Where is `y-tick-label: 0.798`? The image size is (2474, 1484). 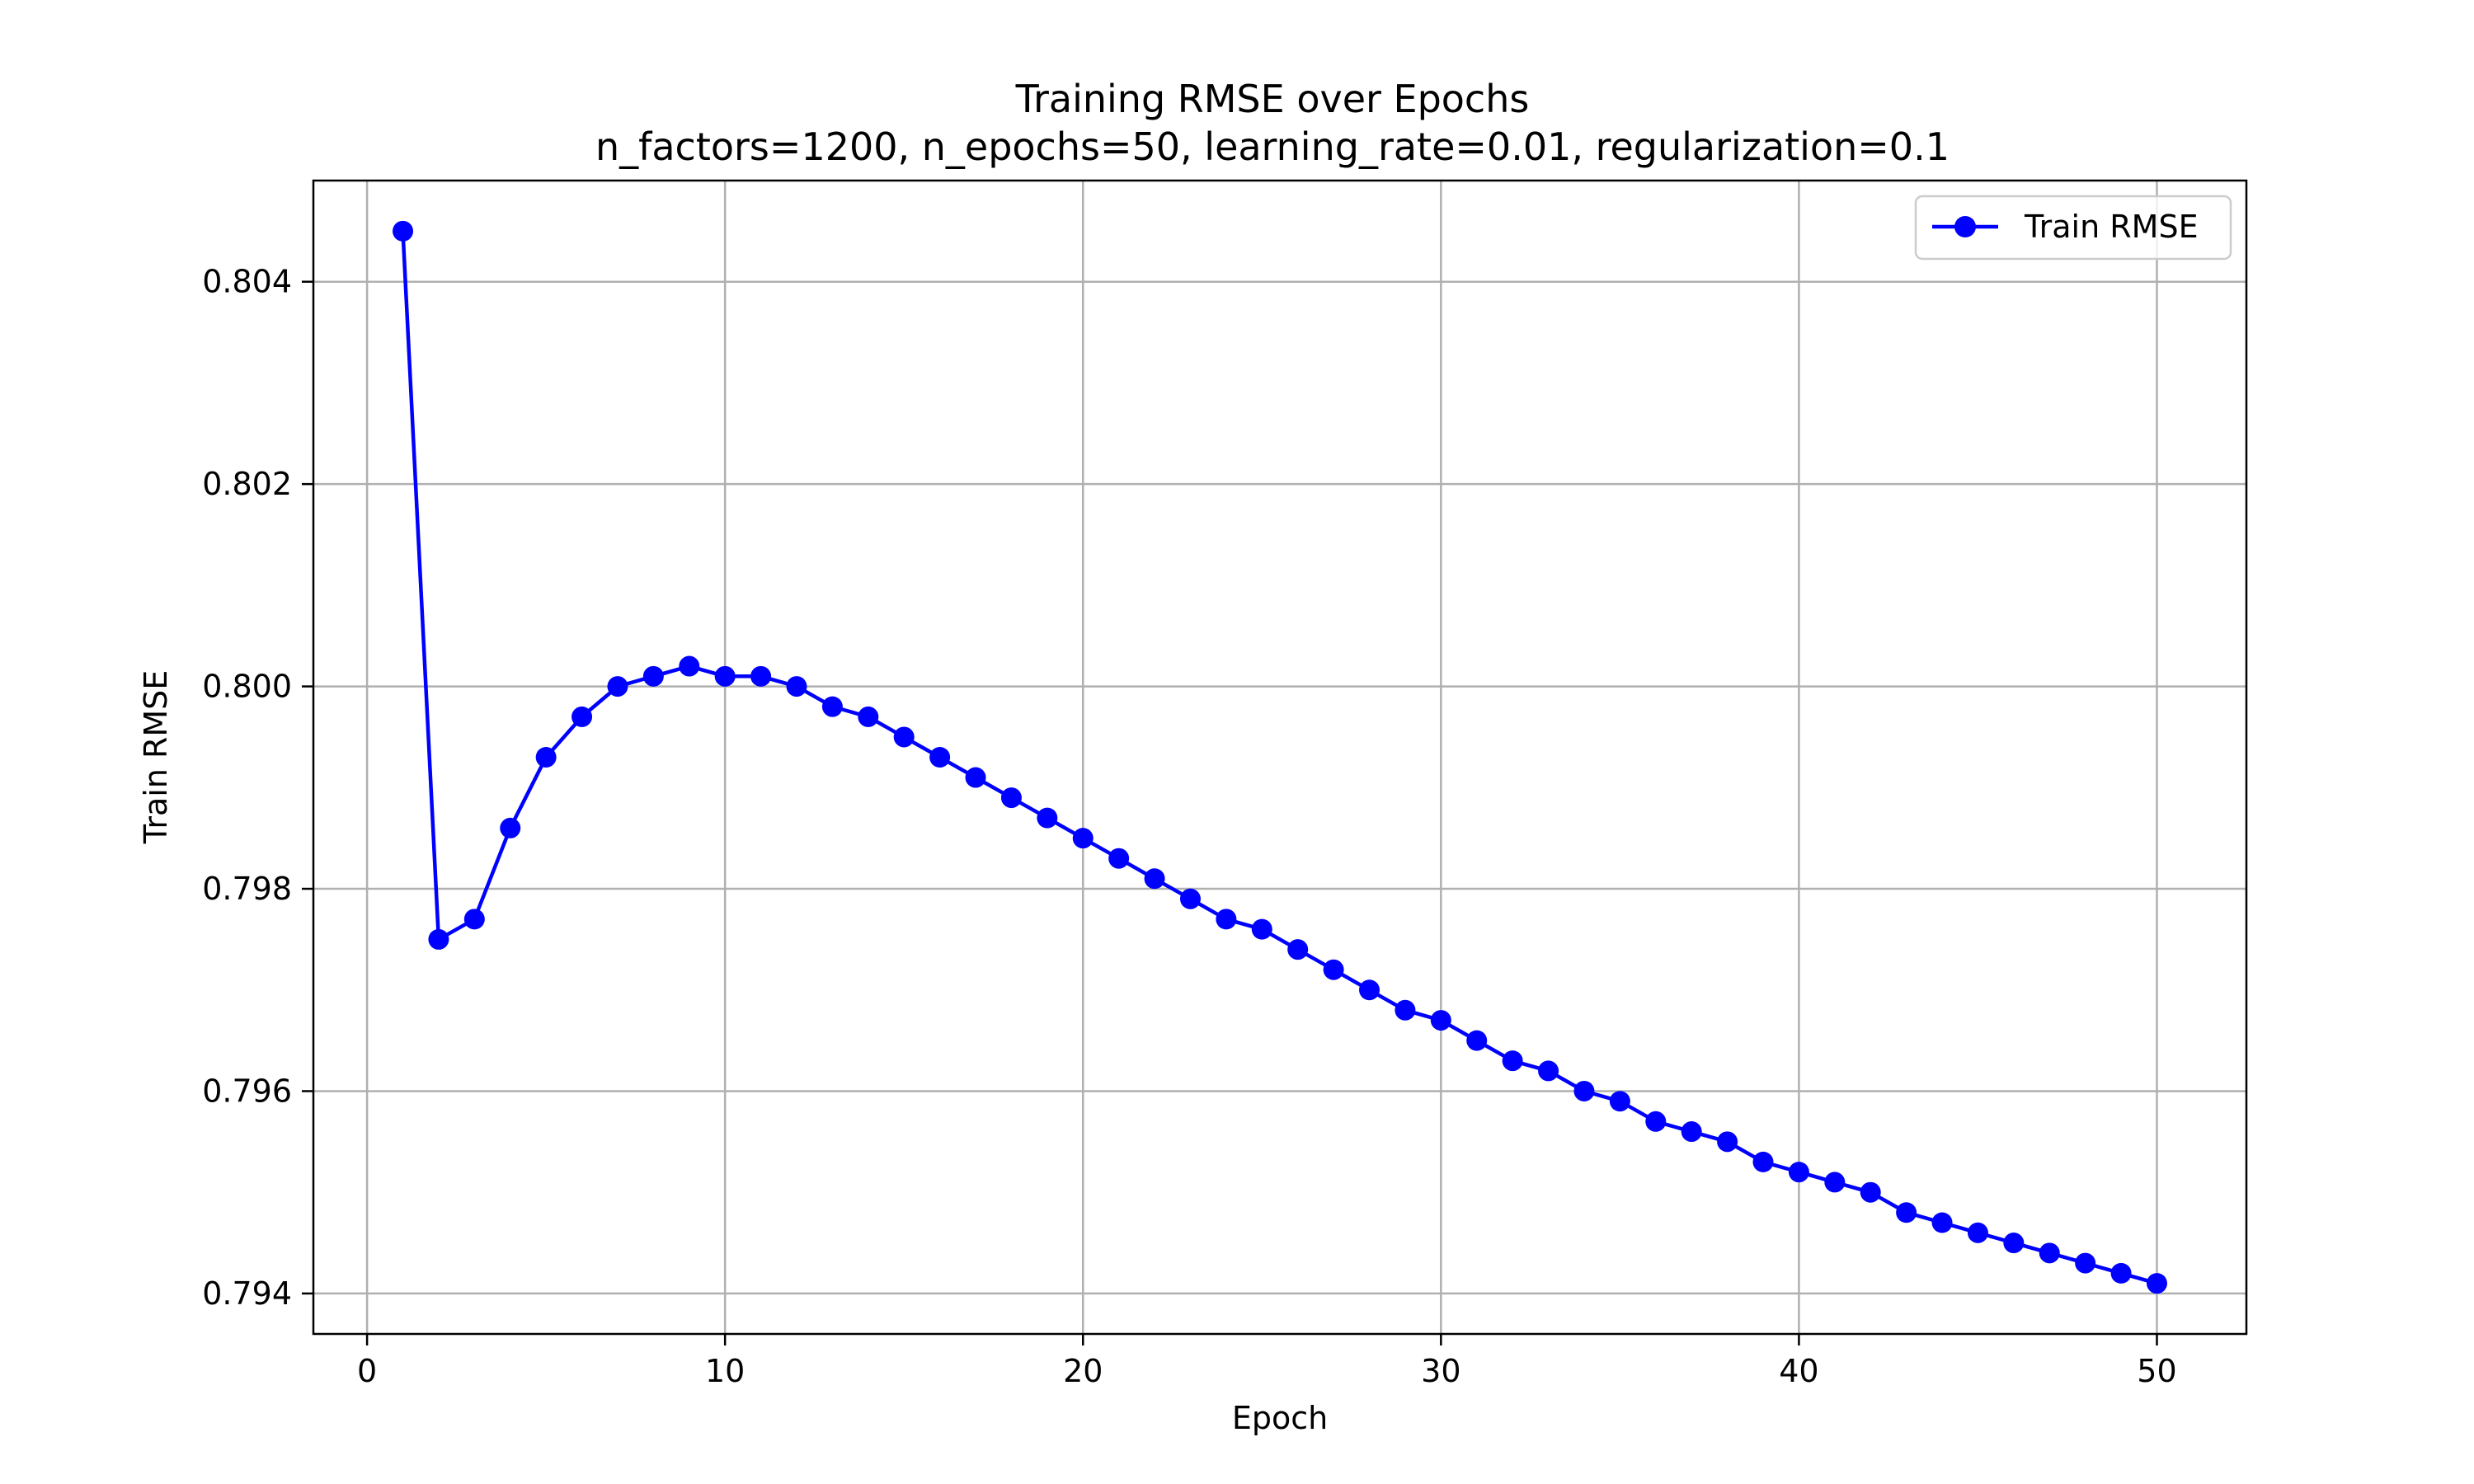 y-tick-label: 0.798 is located at coordinates (247, 889).